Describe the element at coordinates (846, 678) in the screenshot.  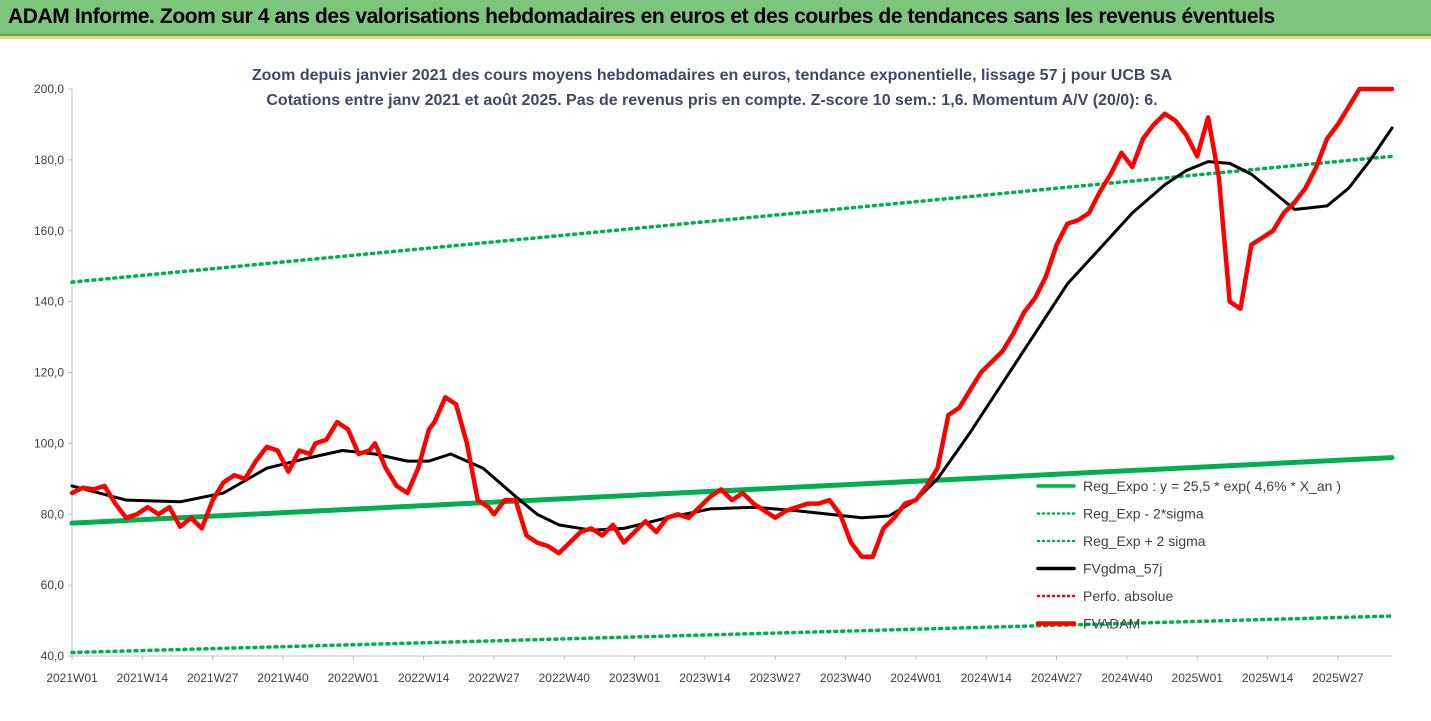
I see `x-tick-label: 2023W40` at that location.